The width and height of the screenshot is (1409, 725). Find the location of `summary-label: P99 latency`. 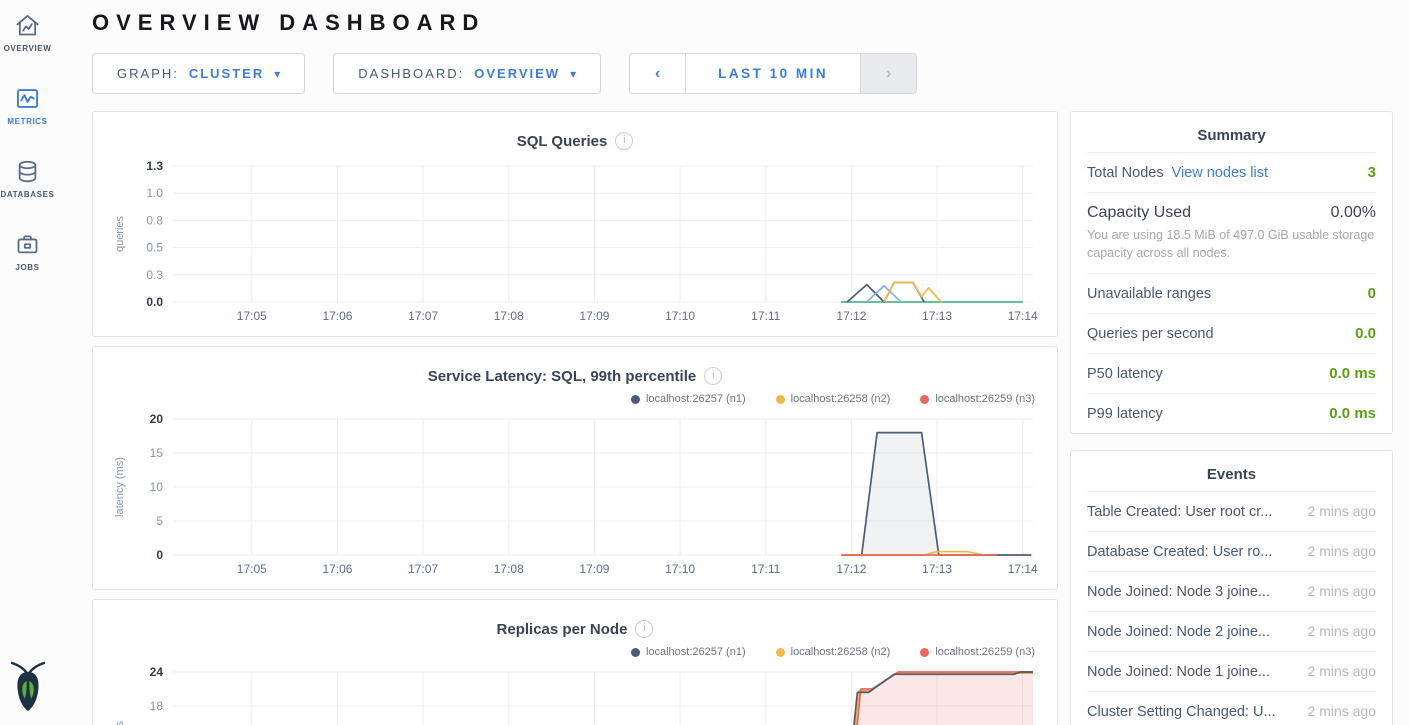

summary-label: P99 latency is located at coordinates (1125, 414).